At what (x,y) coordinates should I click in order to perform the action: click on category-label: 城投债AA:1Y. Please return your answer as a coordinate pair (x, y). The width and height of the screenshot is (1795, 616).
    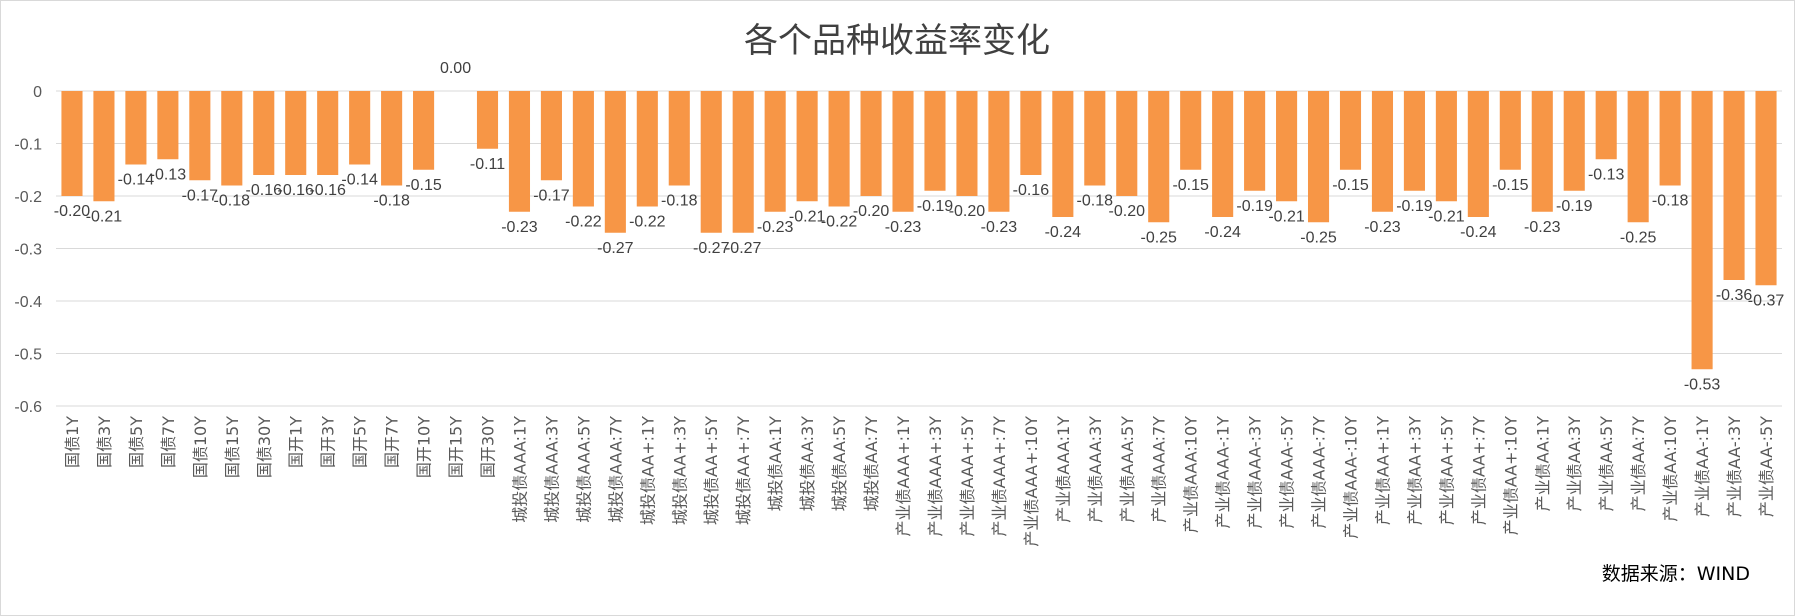
    Looking at the image, I should click on (775, 464).